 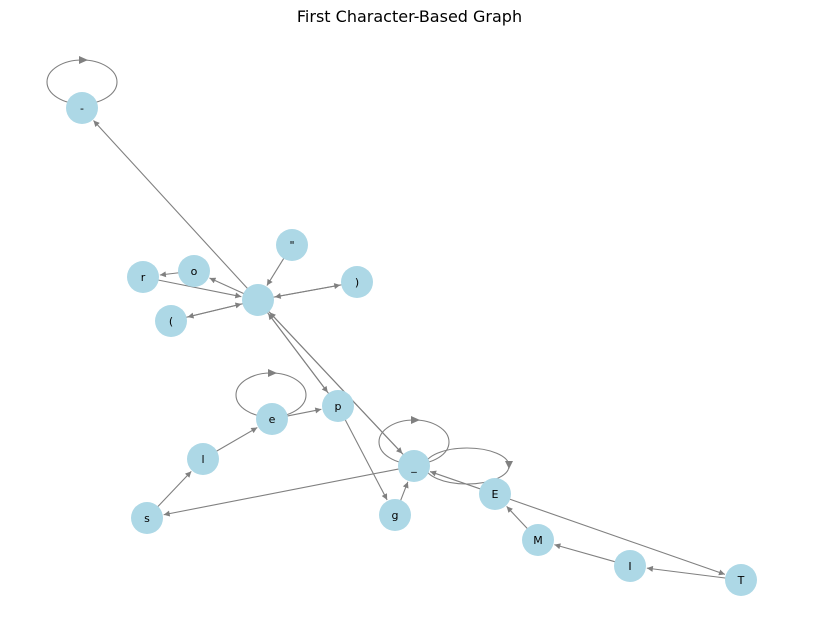 I want to click on node-label: M, so click(x=538, y=540).